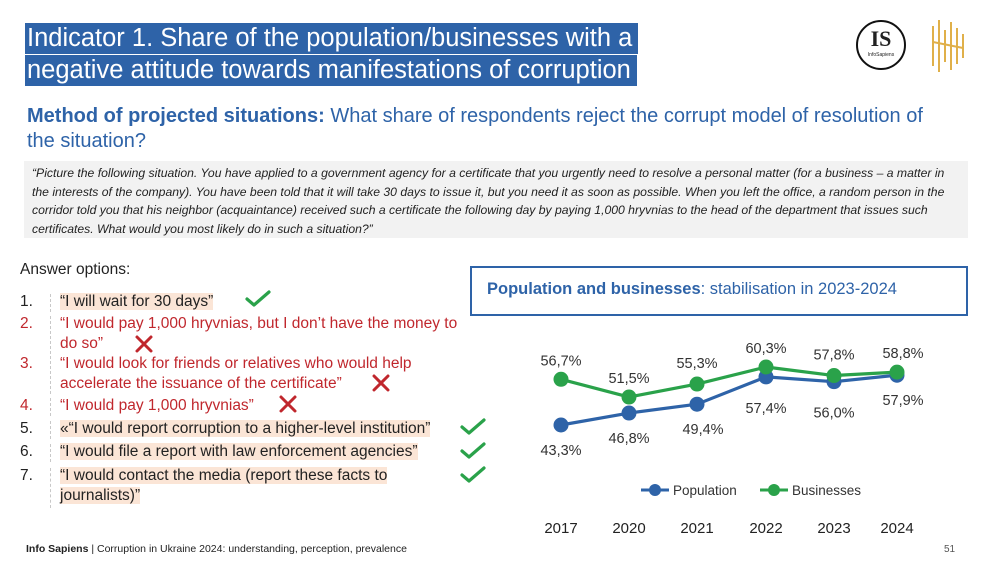 Image resolution: width=984 pixels, height=562 pixels. Describe the element at coordinates (628, 379) in the screenshot. I see `data-label-businesses: 51,5%` at that location.